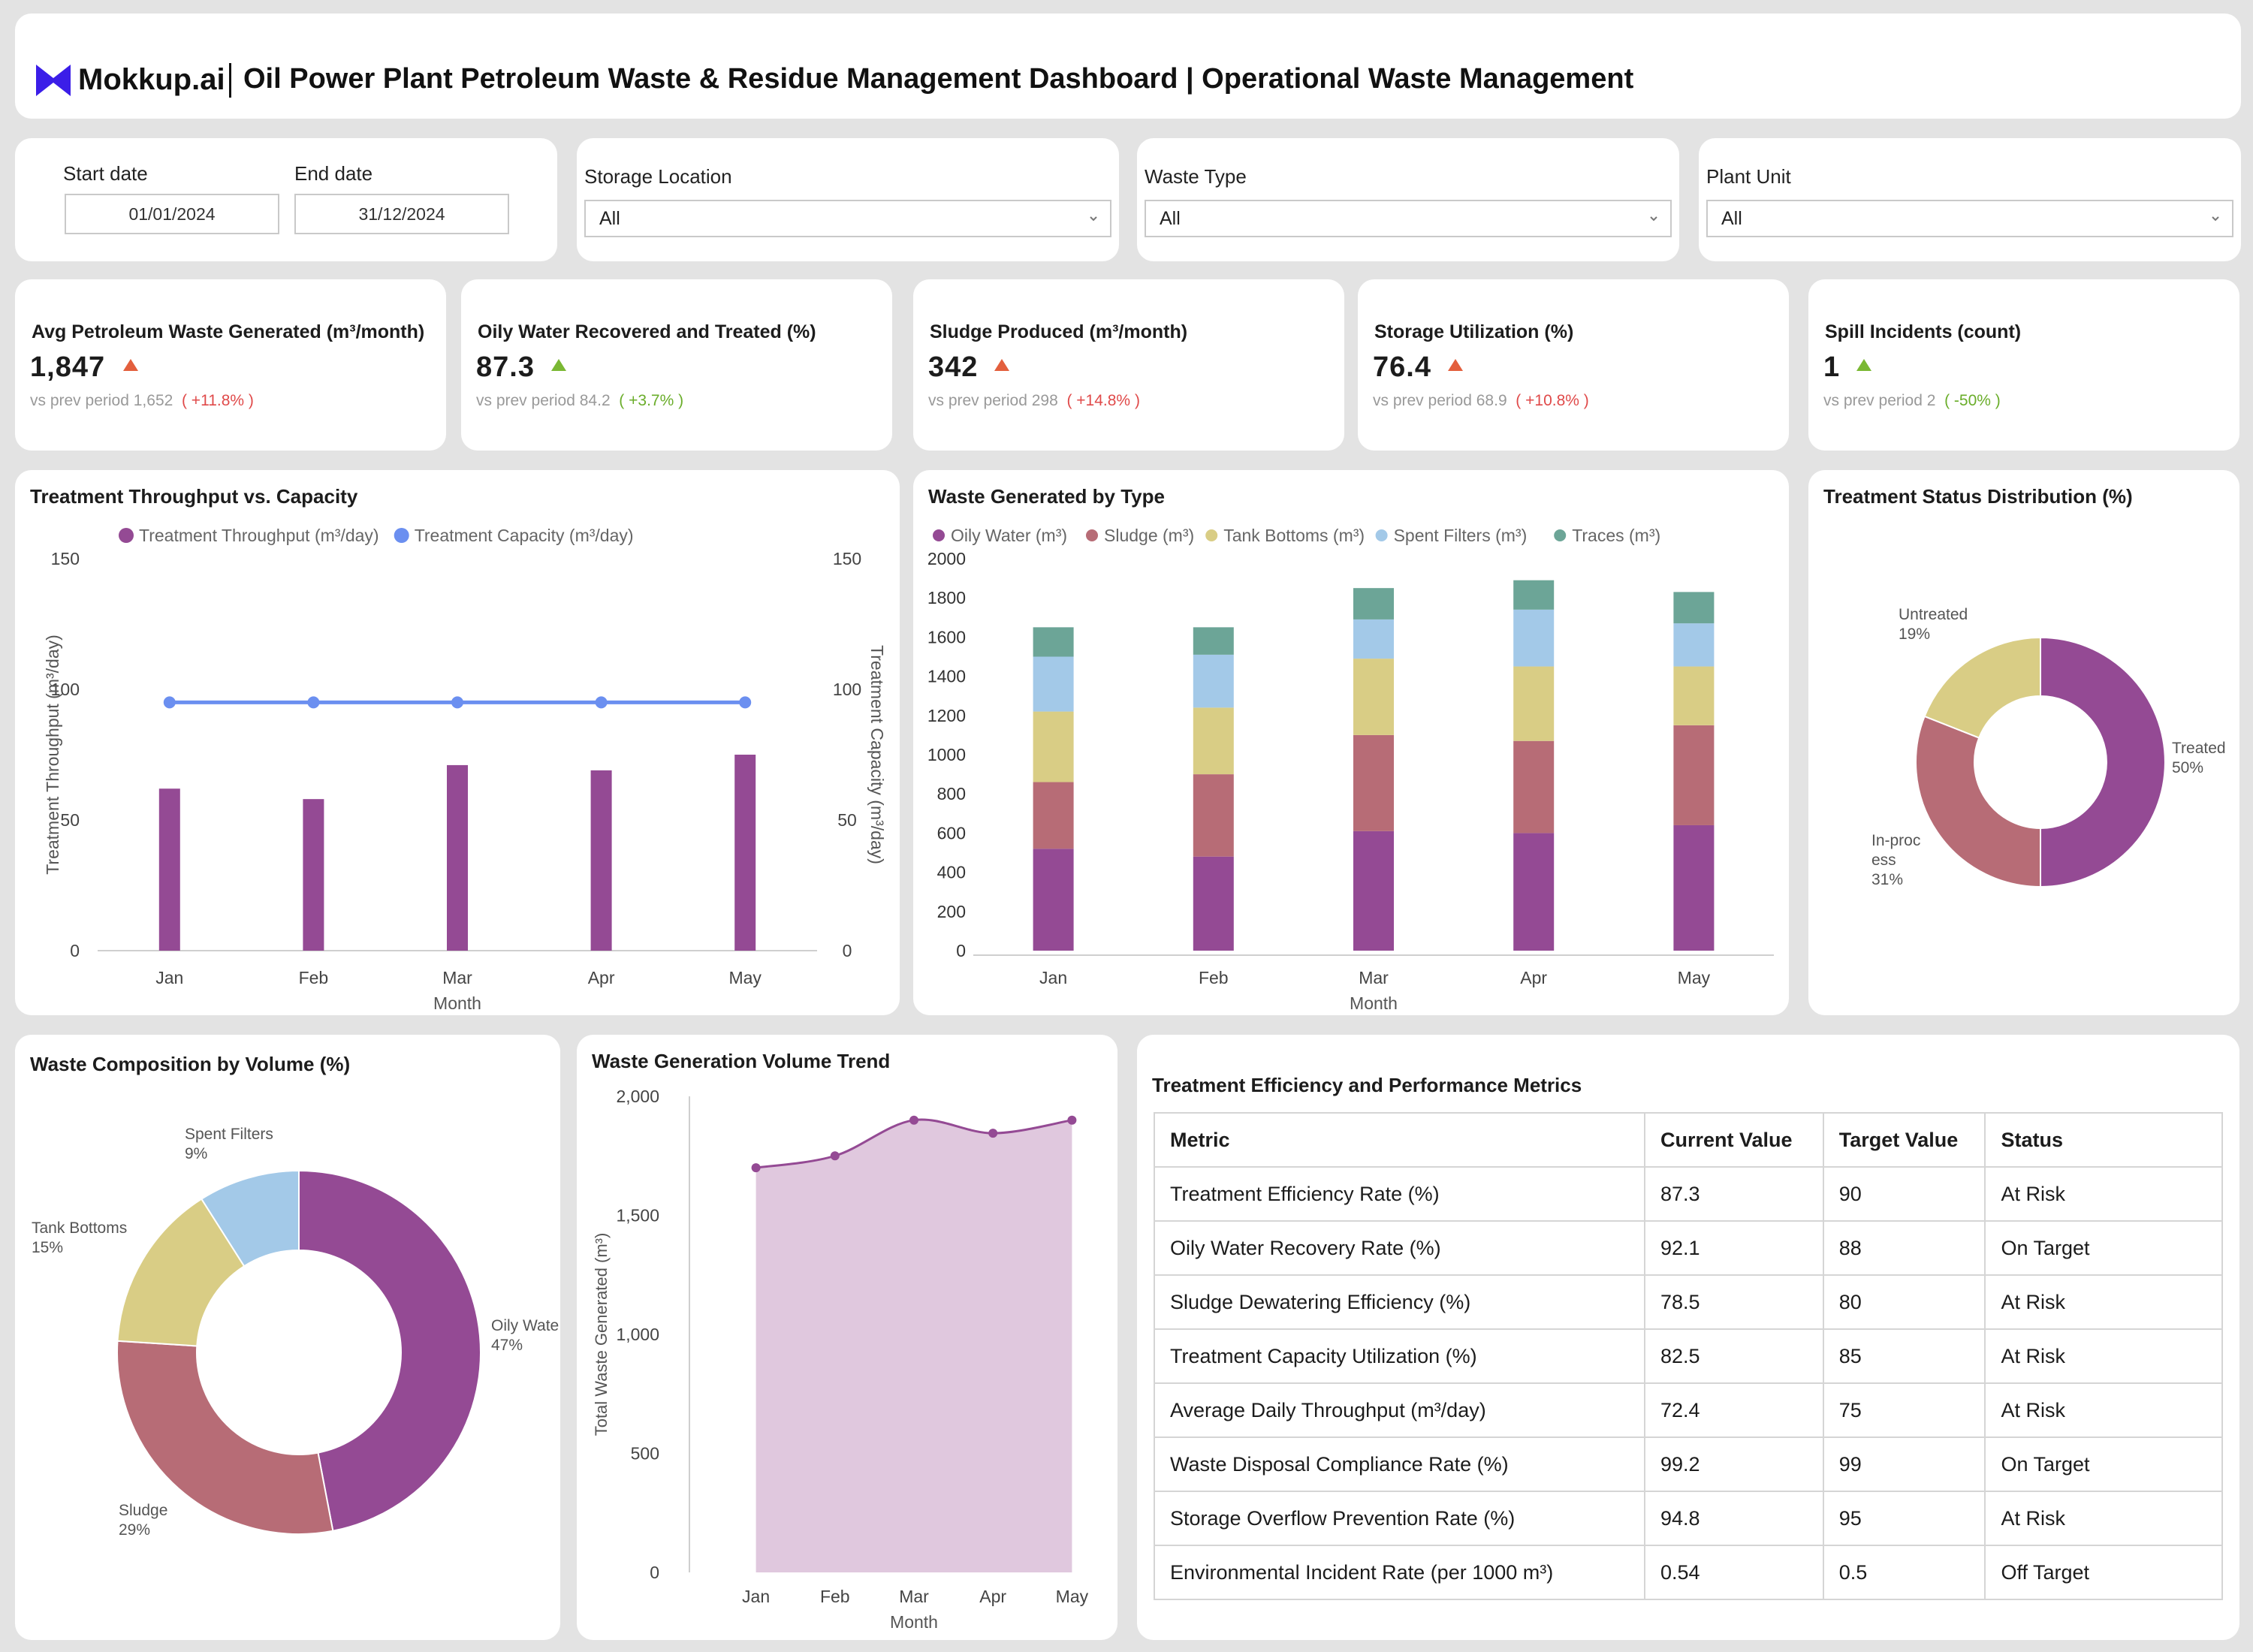 The height and width of the screenshot is (1652, 2253). I want to click on slice-label: ess, so click(1883, 860).